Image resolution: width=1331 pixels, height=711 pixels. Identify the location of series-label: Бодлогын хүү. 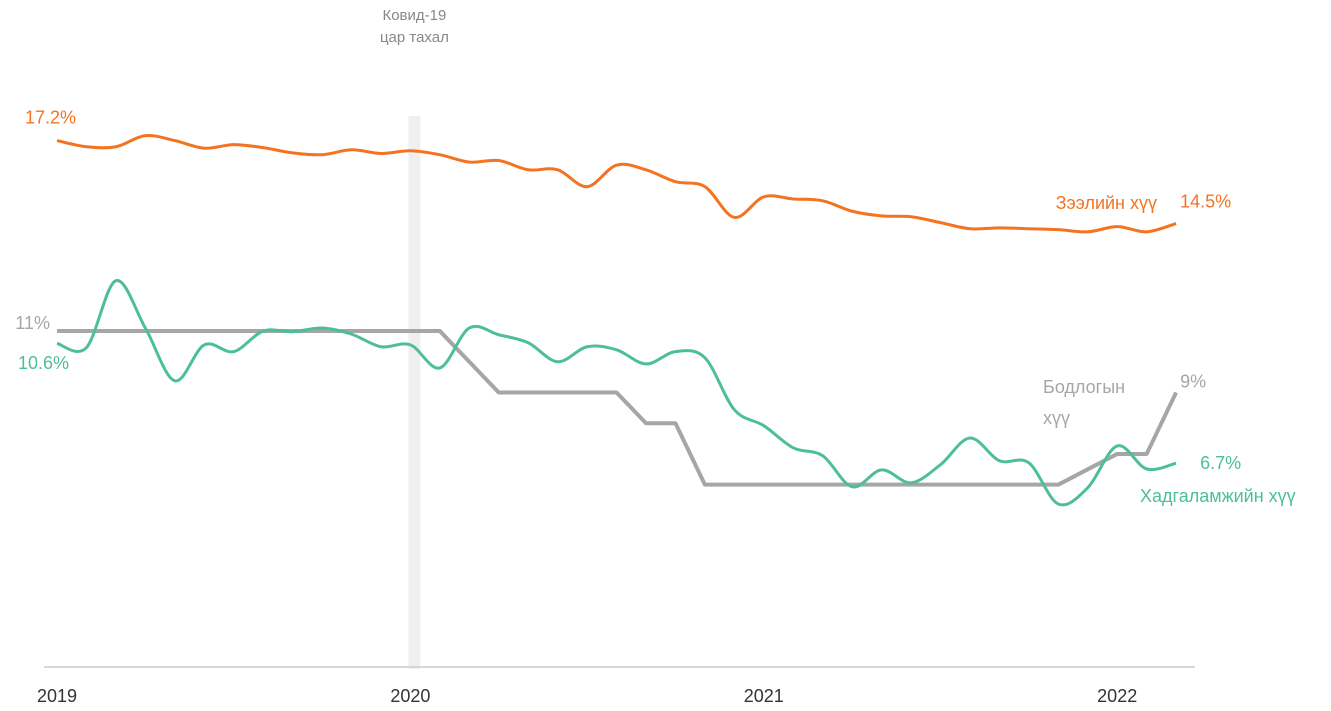
(1084, 402).